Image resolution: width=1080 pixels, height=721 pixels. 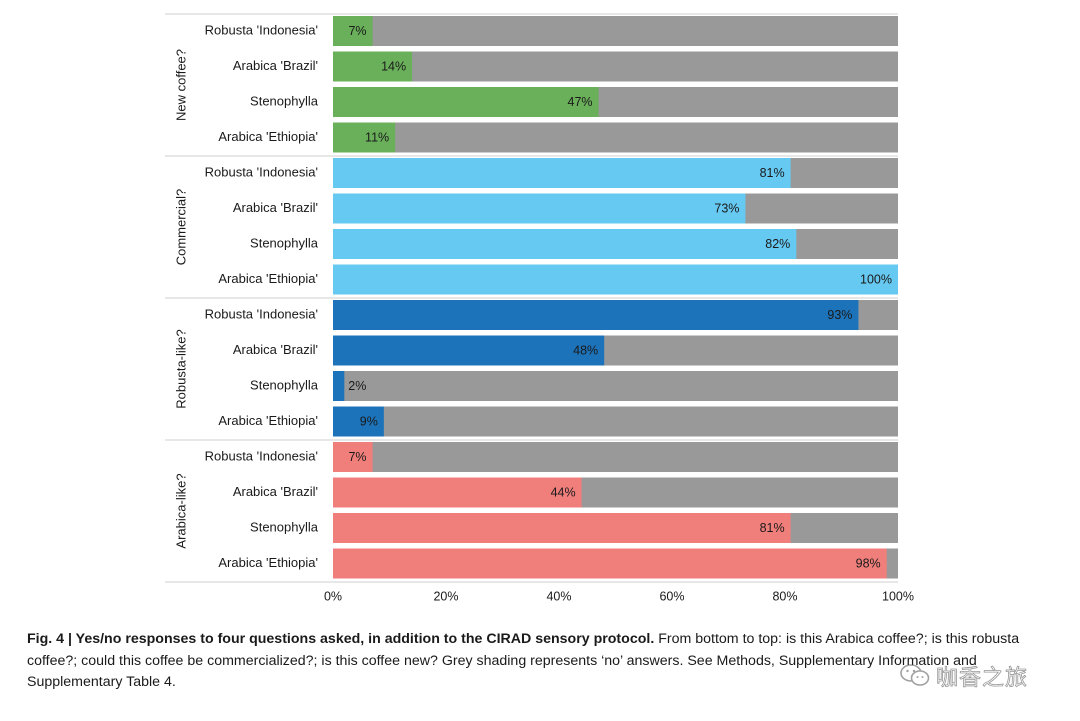 What do you see at coordinates (369, 421) in the screenshot?
I see `value-label: 9%` at bounding box center [369, 421].